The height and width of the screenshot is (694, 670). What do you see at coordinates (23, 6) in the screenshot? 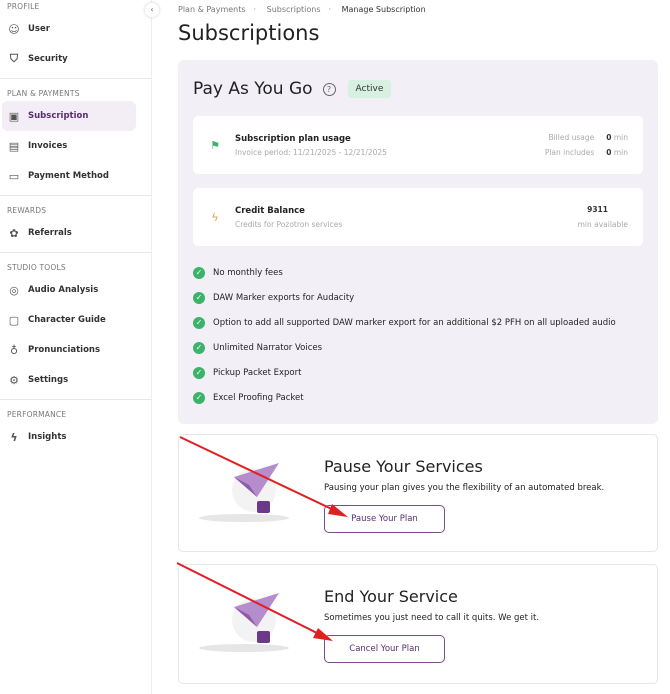
I see `section-title: PROFILE` at bounding box center [23, 6].